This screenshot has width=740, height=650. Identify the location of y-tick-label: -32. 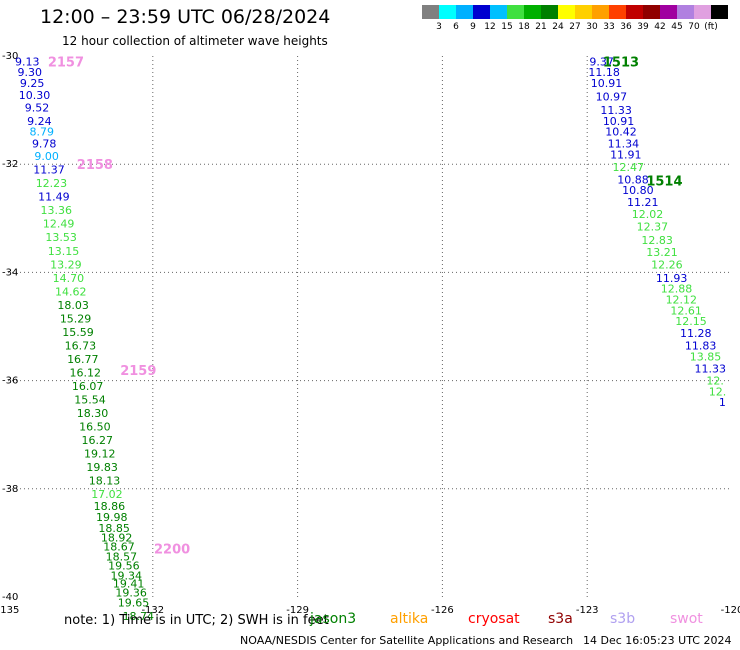
(10, 164).